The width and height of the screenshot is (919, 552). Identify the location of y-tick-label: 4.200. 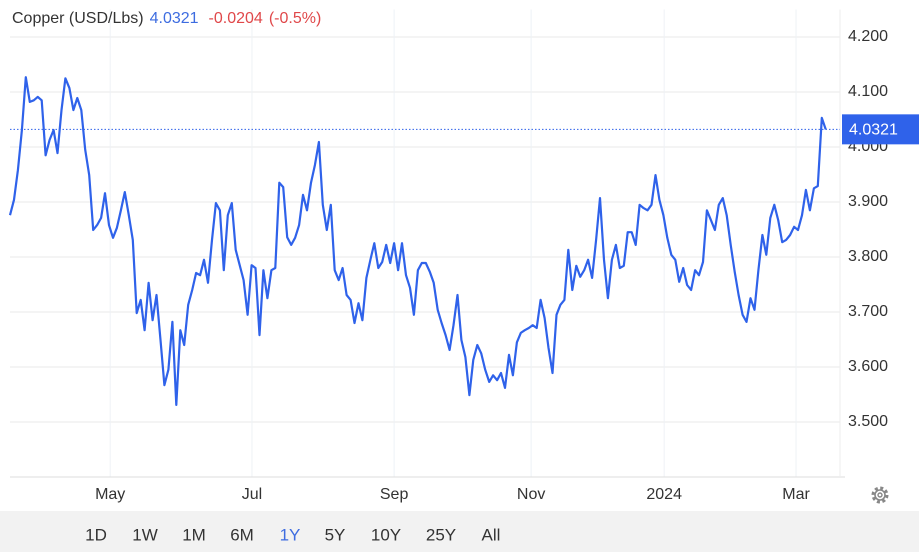
(868, 36).